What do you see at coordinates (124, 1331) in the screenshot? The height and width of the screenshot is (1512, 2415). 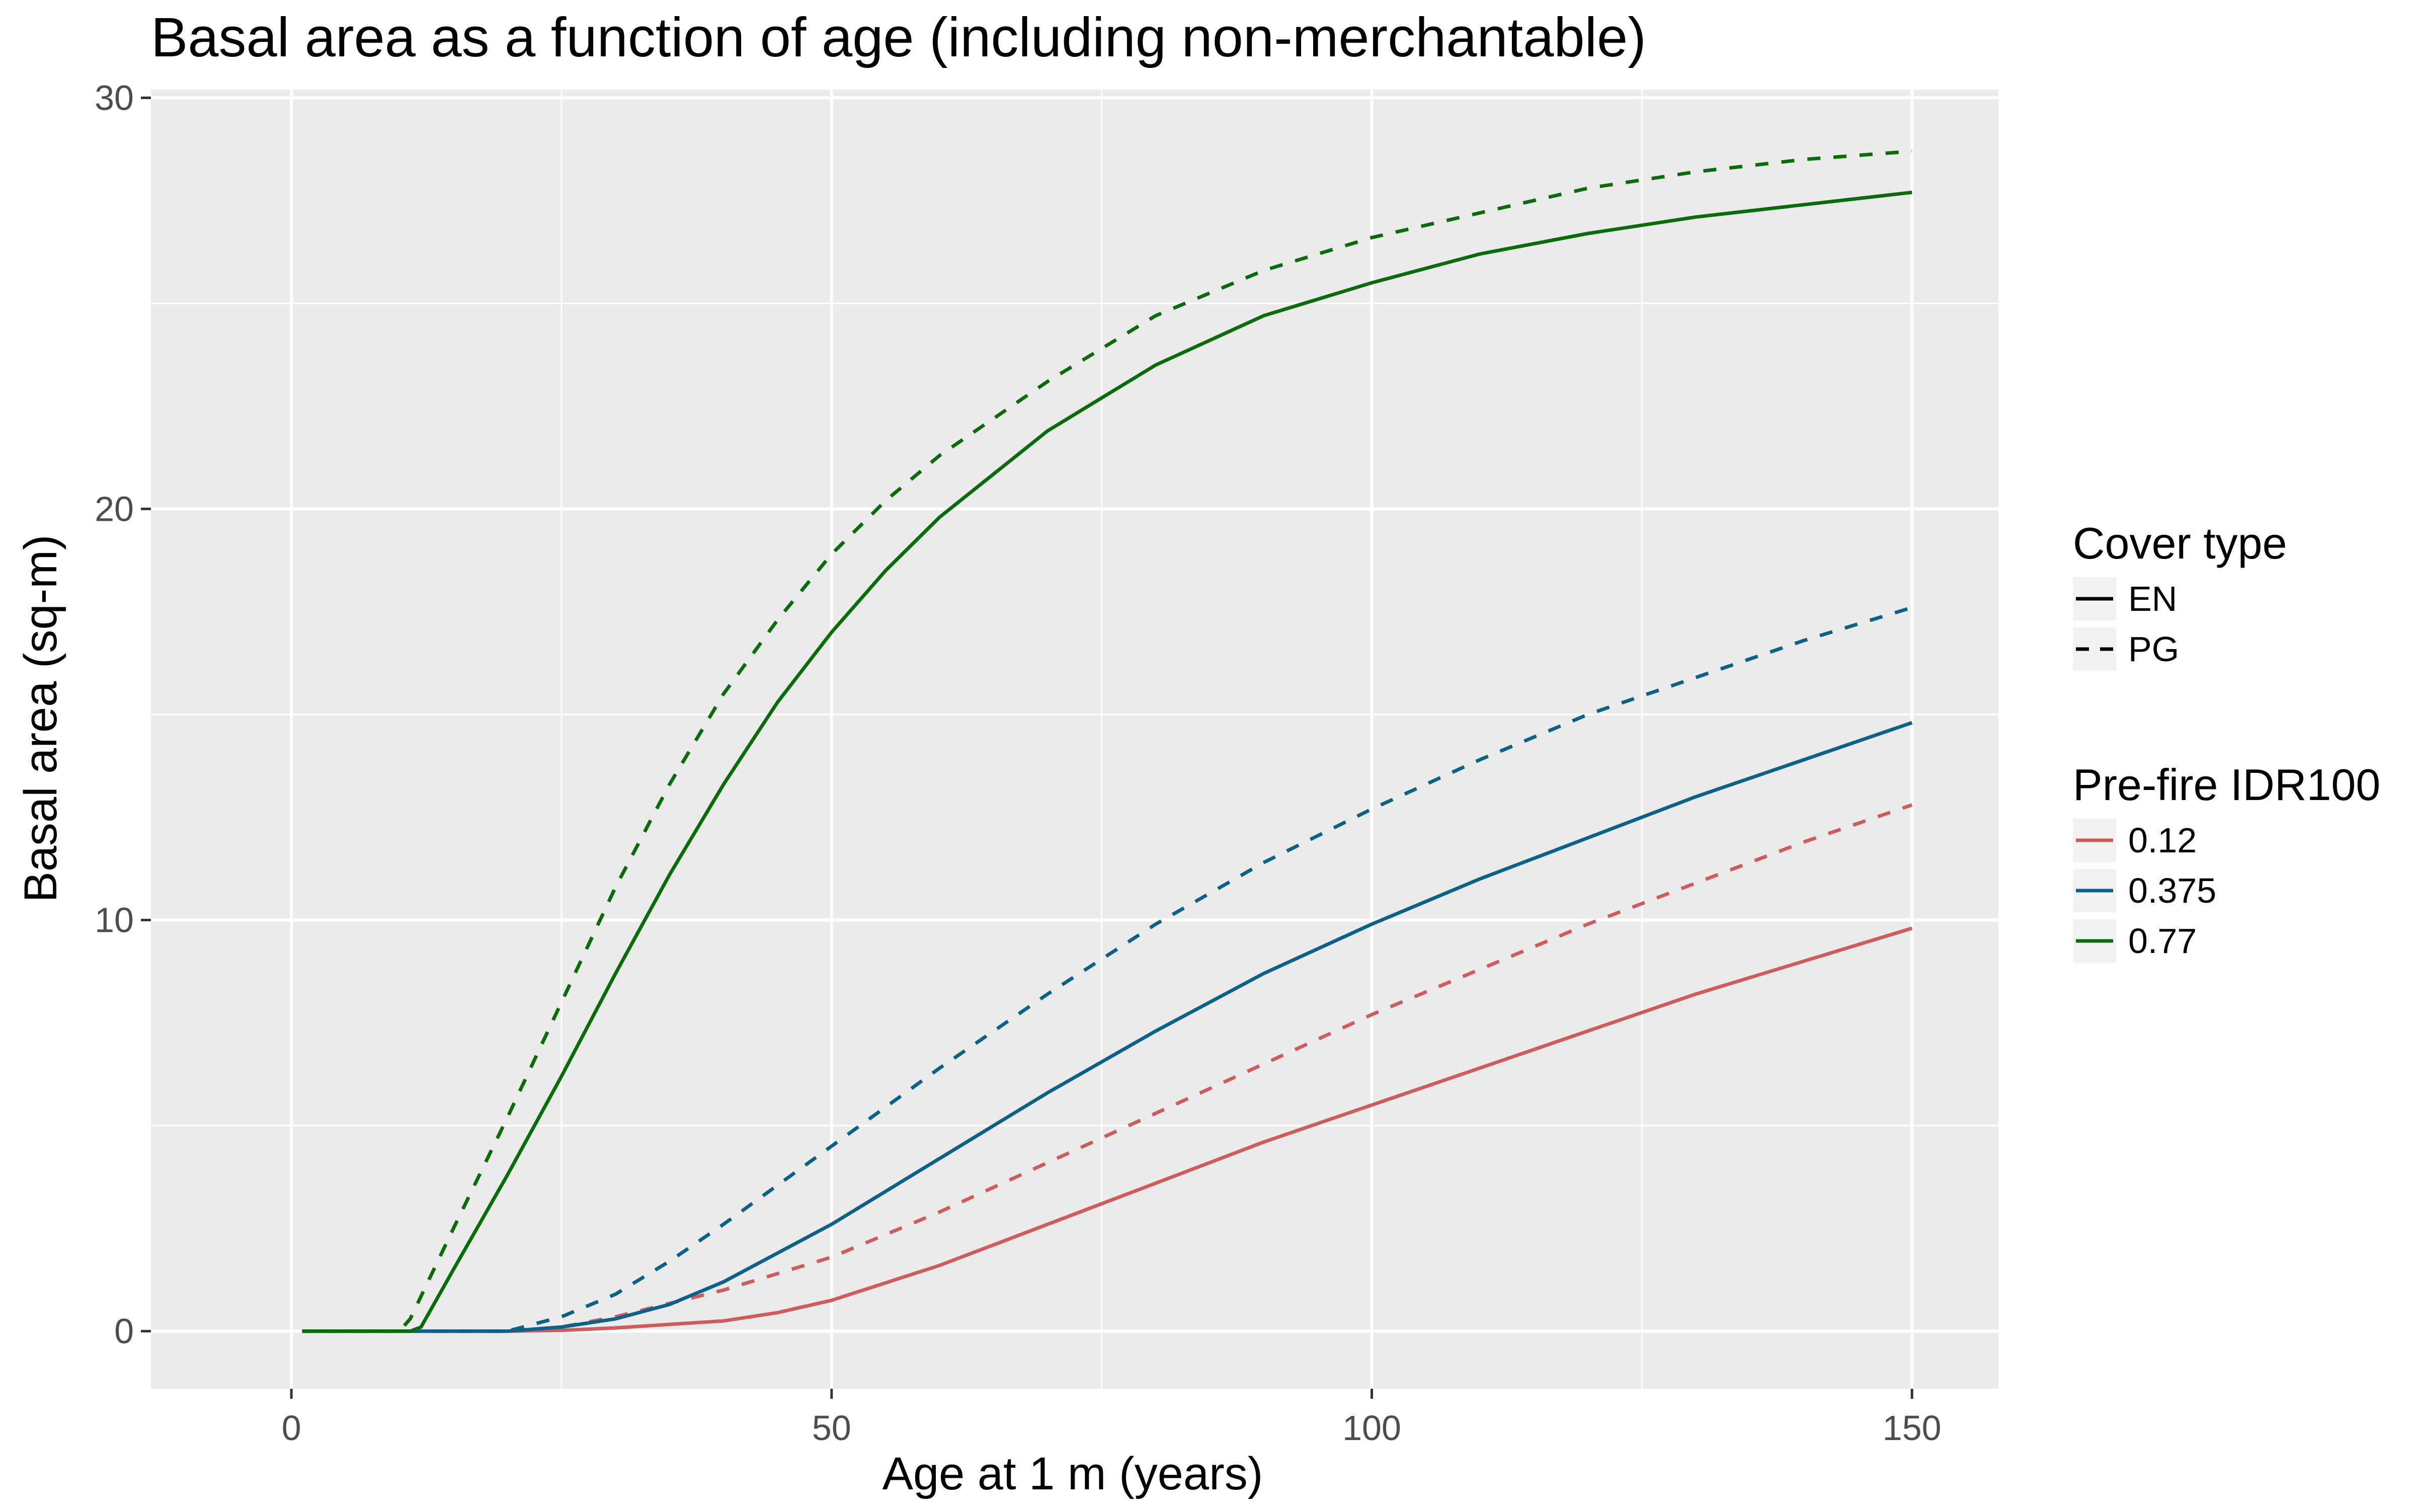 I see `y-tick-label: 0` at bounding box center [124, 1331].